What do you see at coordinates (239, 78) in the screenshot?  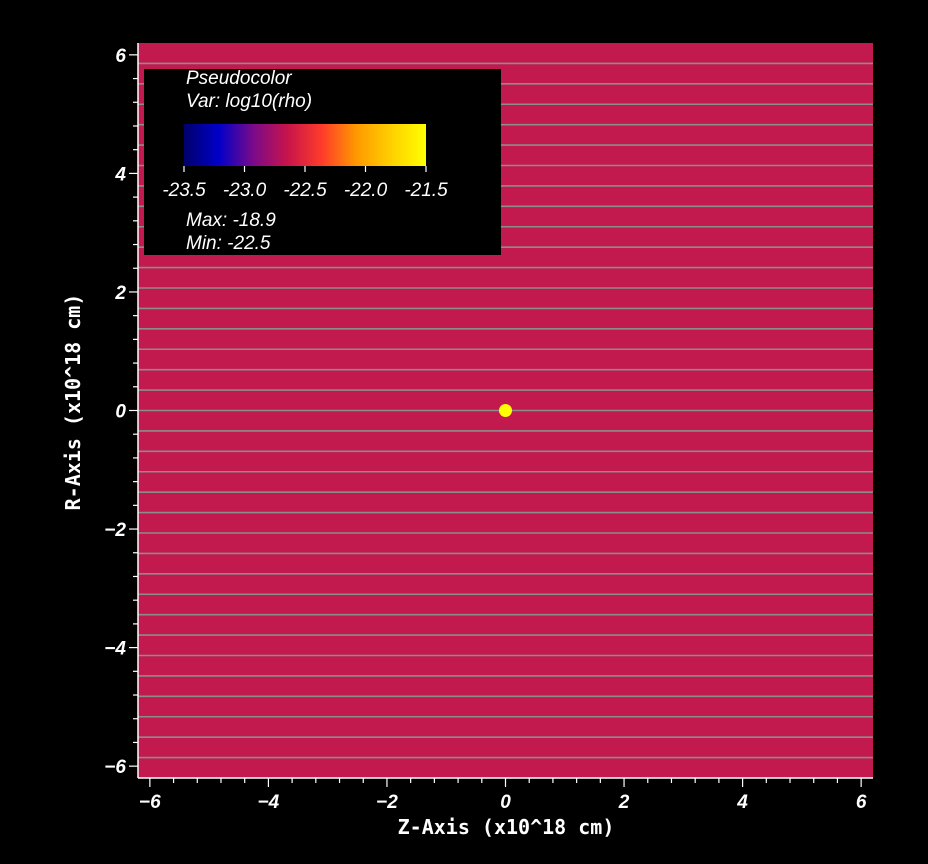 I see `legend-plot-type: Pseudocolor` at bounding box center [239, 78].